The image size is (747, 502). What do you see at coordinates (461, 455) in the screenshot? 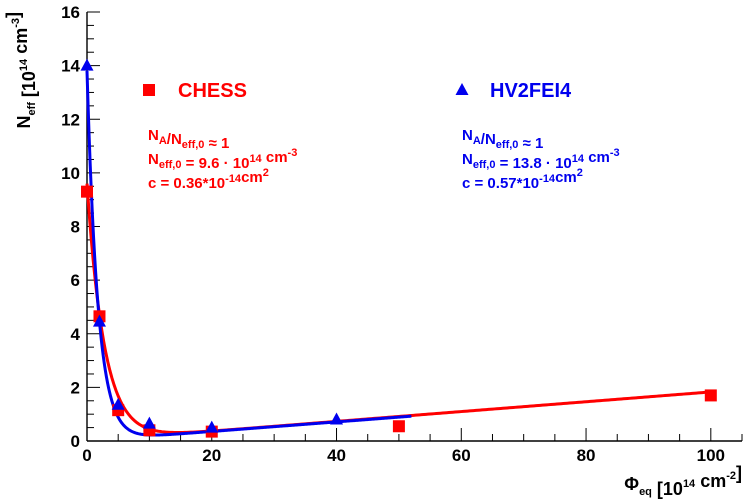
I see `x-tick-label: 60` at bounding box center [461, 455].